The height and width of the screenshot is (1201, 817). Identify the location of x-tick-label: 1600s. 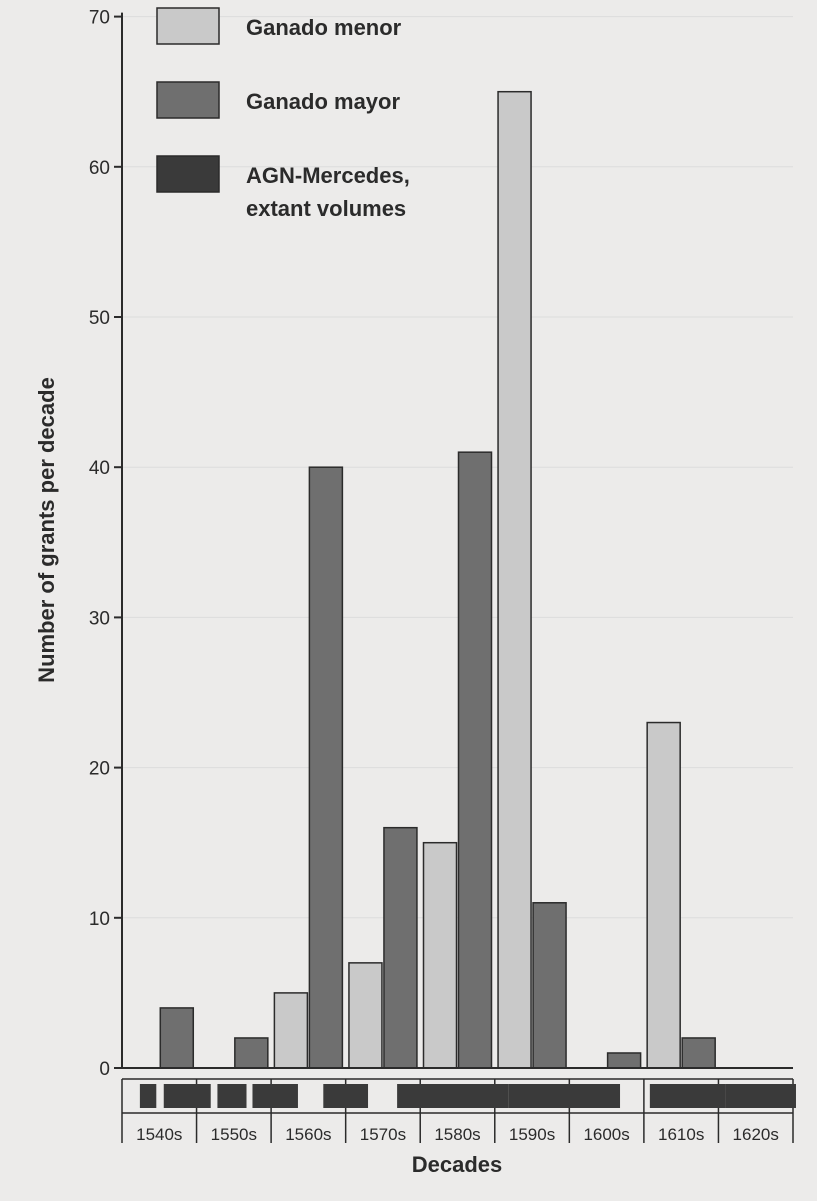
(606, 1134).